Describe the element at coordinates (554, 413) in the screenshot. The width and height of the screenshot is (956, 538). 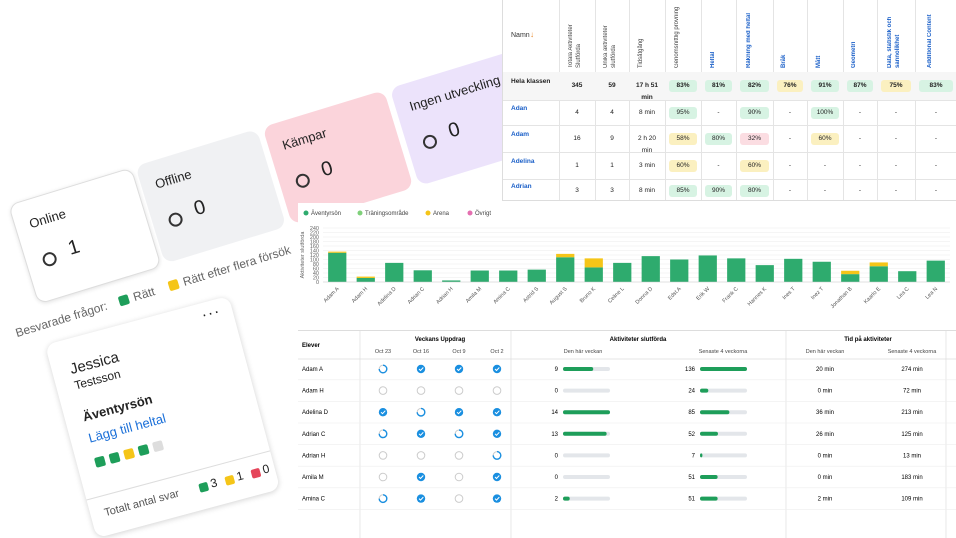
I see `activity-count: 14` at that location.